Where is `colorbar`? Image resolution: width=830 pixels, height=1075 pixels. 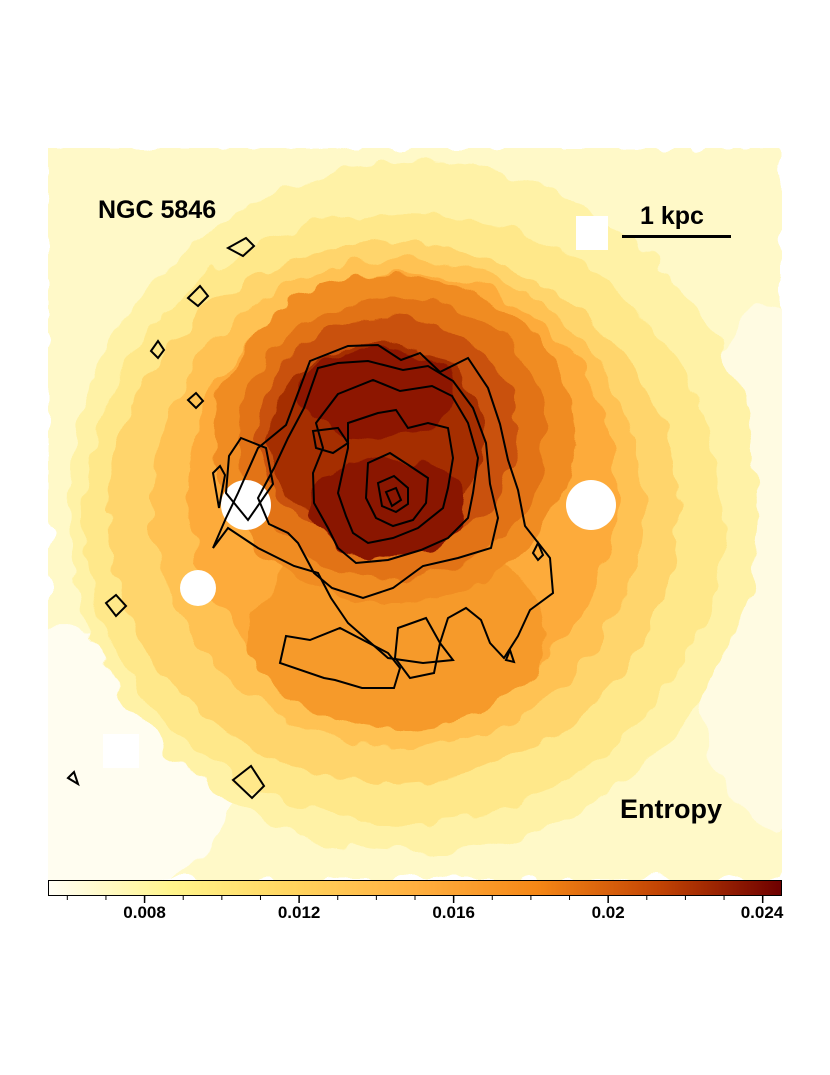
colorbar is located at coordinates (415, 888).